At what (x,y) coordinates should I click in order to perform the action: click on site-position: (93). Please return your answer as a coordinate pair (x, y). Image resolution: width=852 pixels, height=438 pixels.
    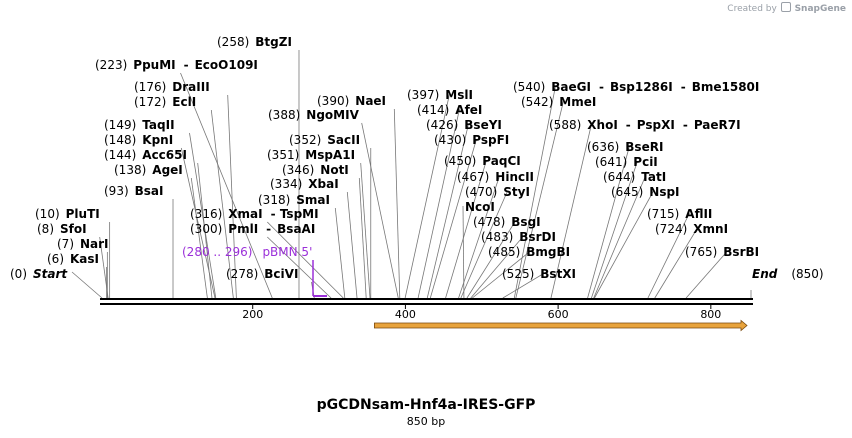
    Looking at the image, I should click on (116, 191).